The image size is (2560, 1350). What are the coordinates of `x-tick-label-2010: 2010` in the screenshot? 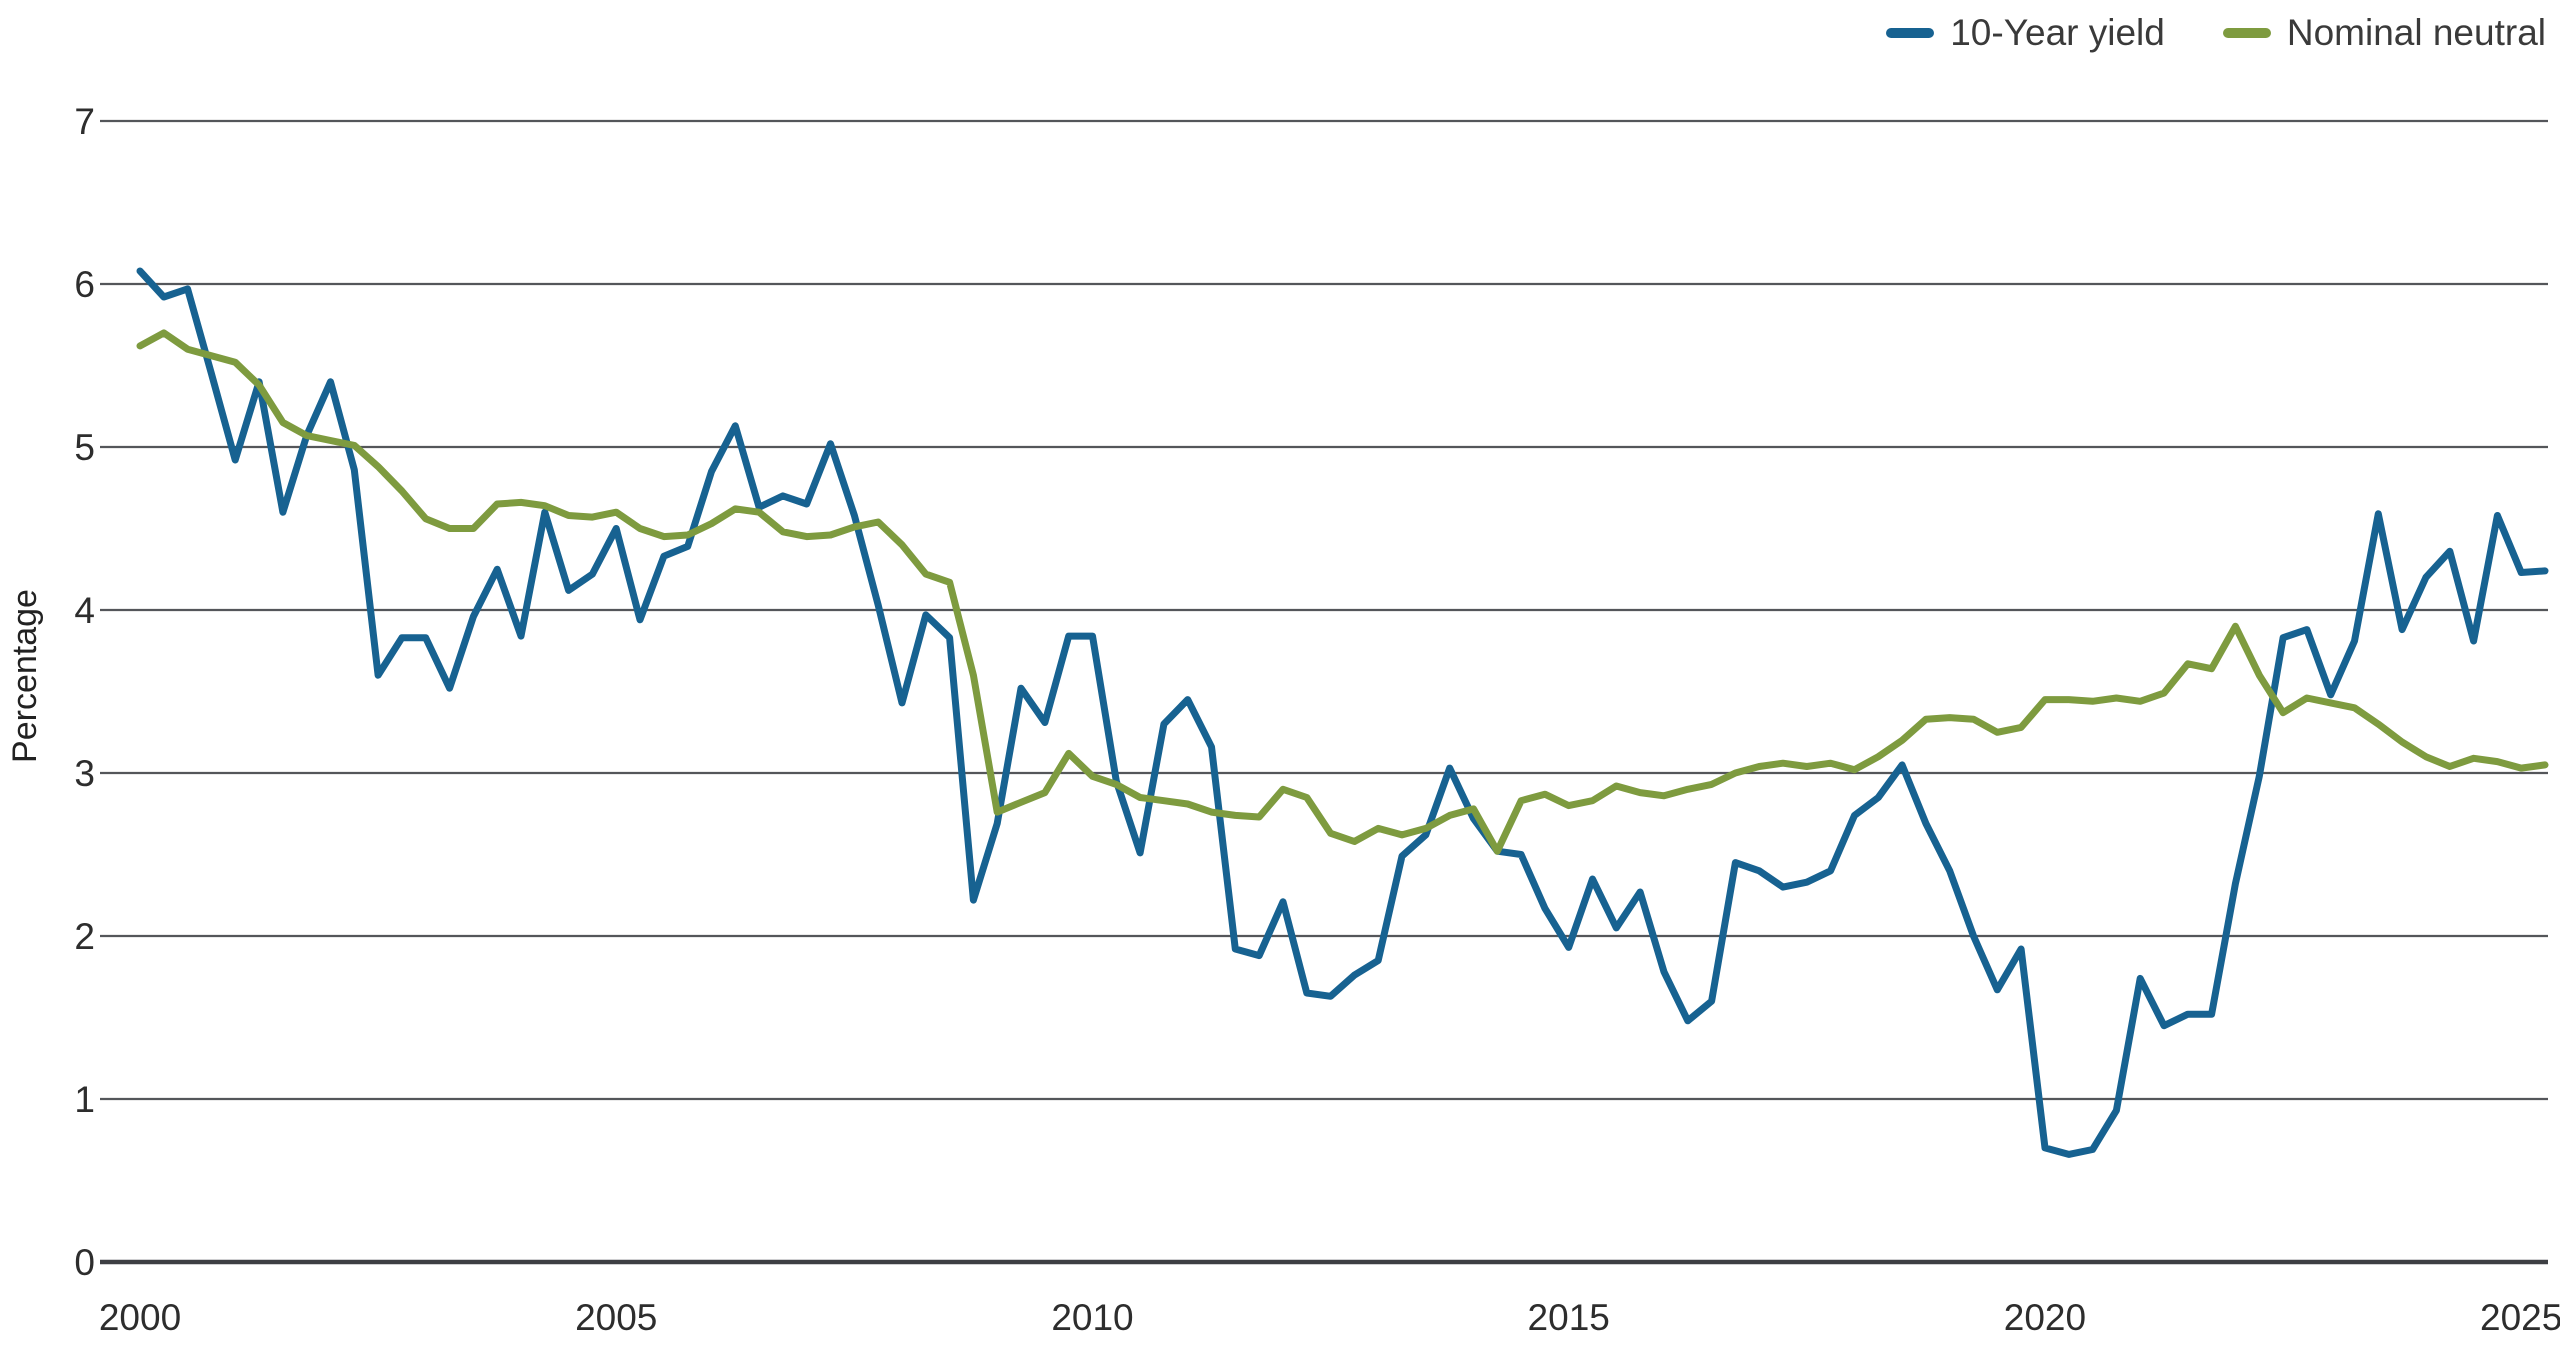 It's located at (1092, 1317).